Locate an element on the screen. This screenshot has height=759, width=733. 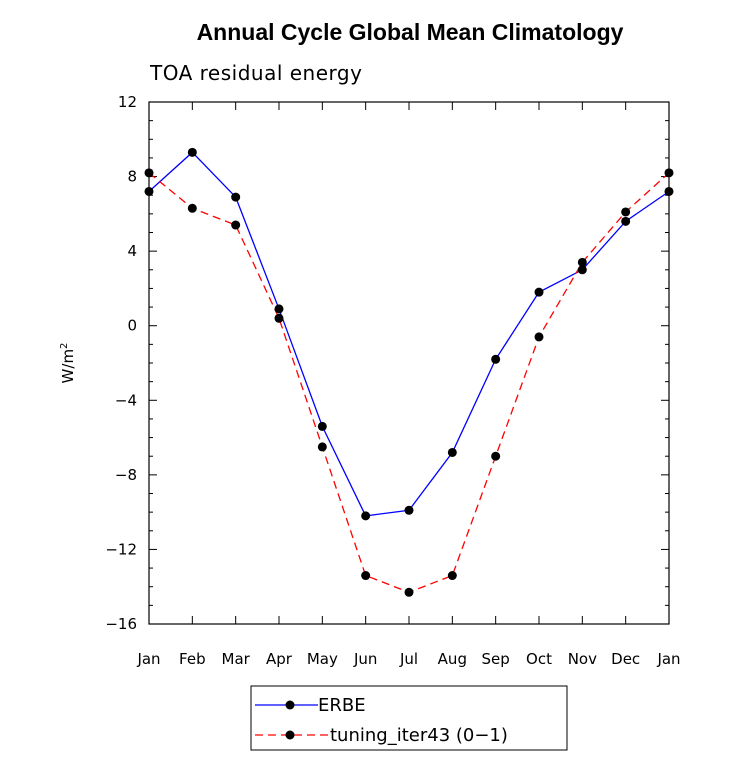
y-tick-label: 8 is located at coordinates (132, 177).